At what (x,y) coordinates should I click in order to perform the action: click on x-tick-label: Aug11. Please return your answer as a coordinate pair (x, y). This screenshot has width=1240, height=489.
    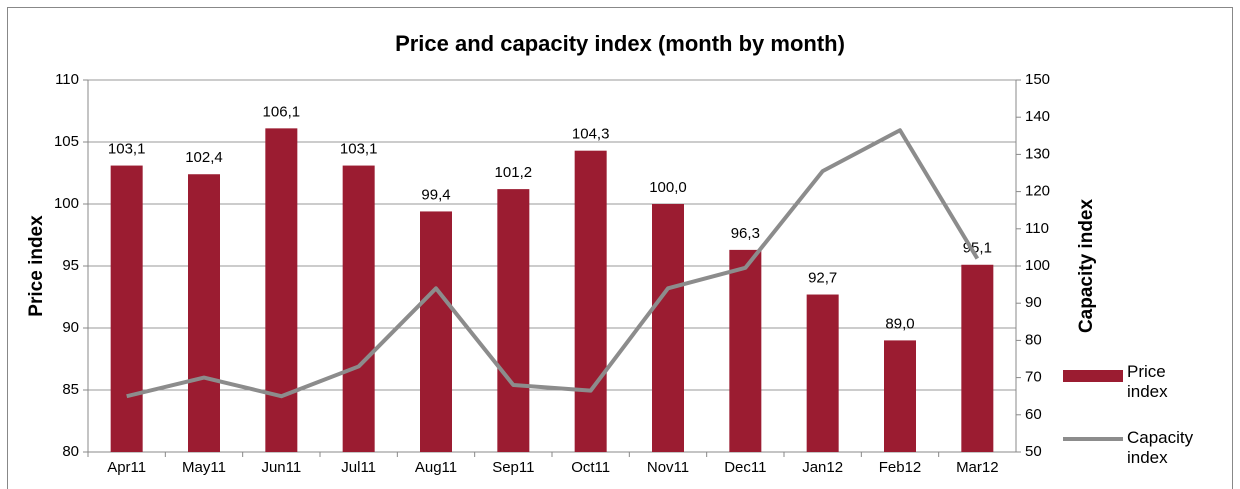
    Looking at the image, I should click on (436, 467).